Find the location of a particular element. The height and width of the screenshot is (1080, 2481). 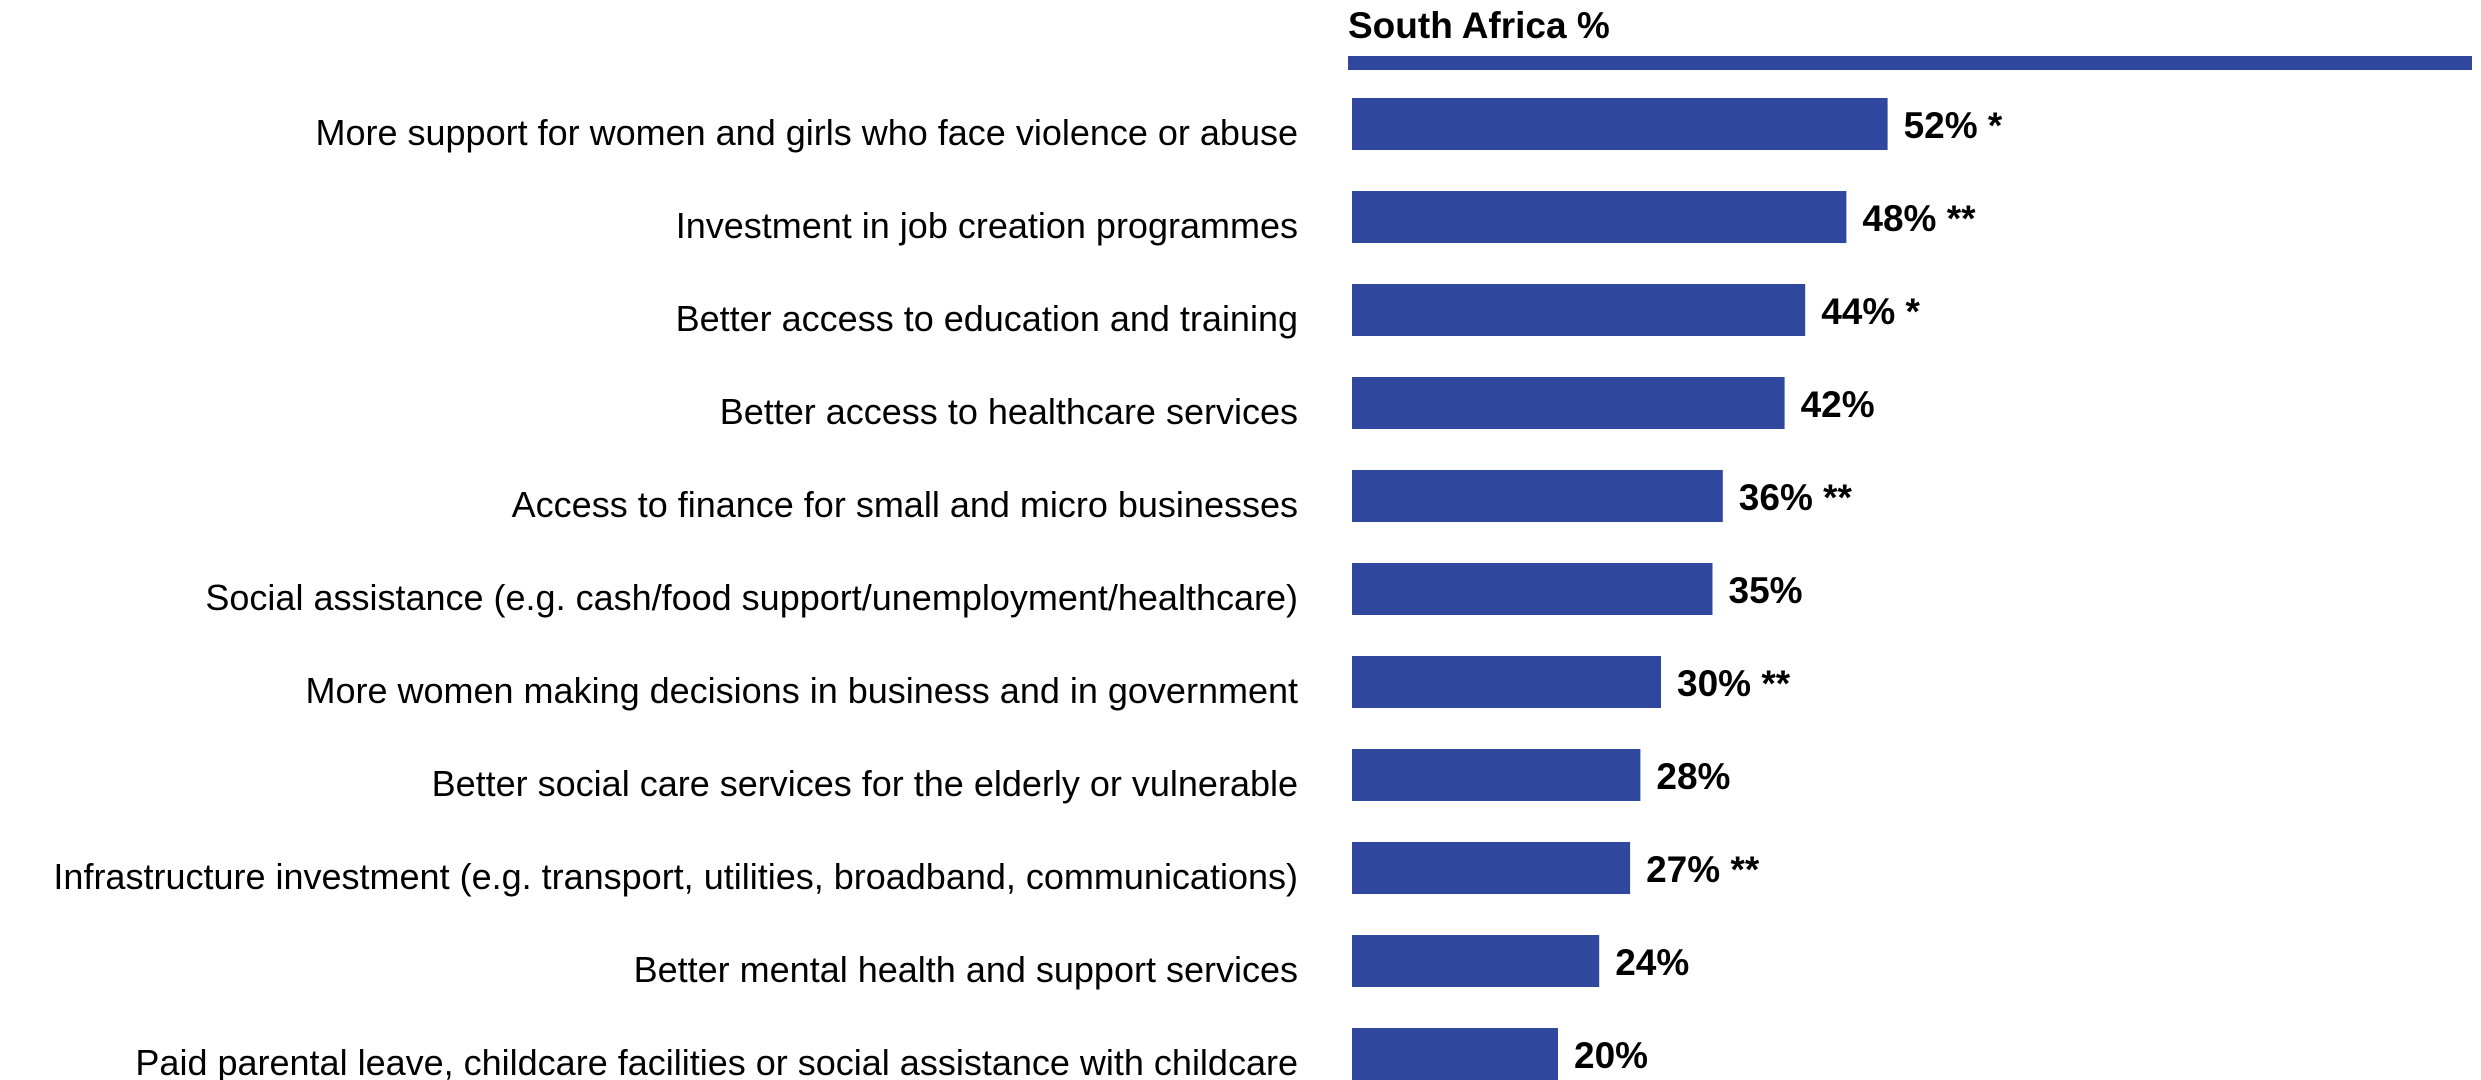

category-label: Investment in job creation programmes is located at coordinates (987, 225).